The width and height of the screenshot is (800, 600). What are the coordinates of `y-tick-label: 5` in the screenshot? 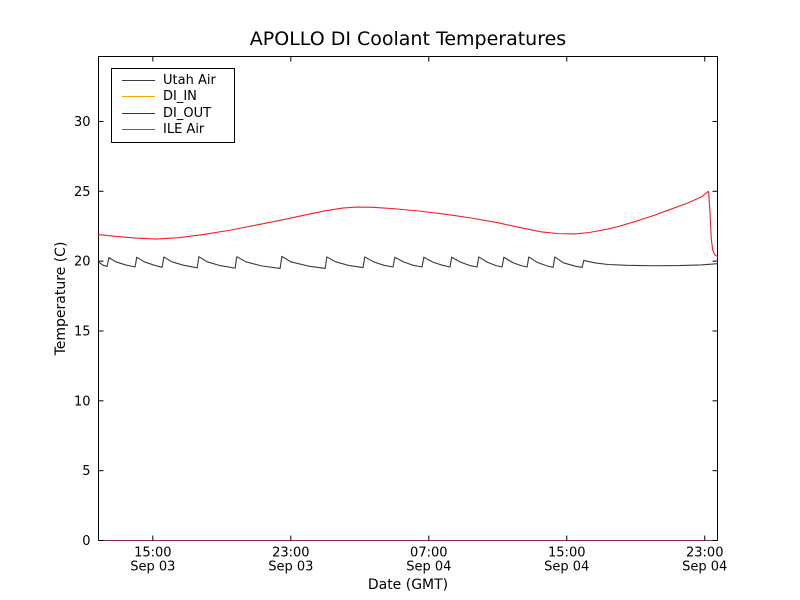 It's located at (86, 471).